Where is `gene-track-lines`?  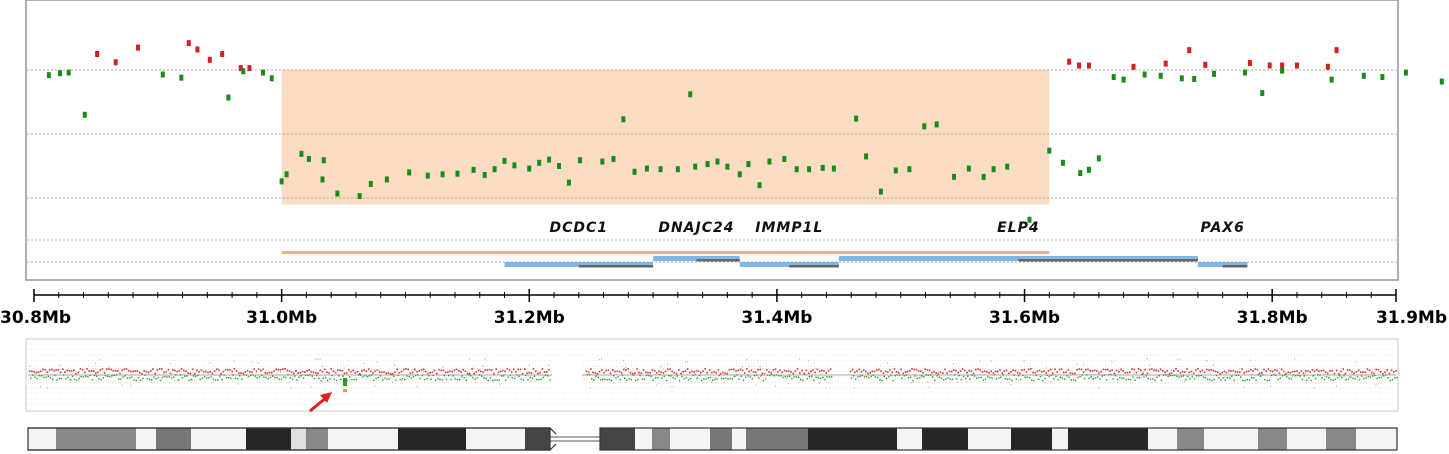 gene-track-lines is located at coordinates (712, 251).